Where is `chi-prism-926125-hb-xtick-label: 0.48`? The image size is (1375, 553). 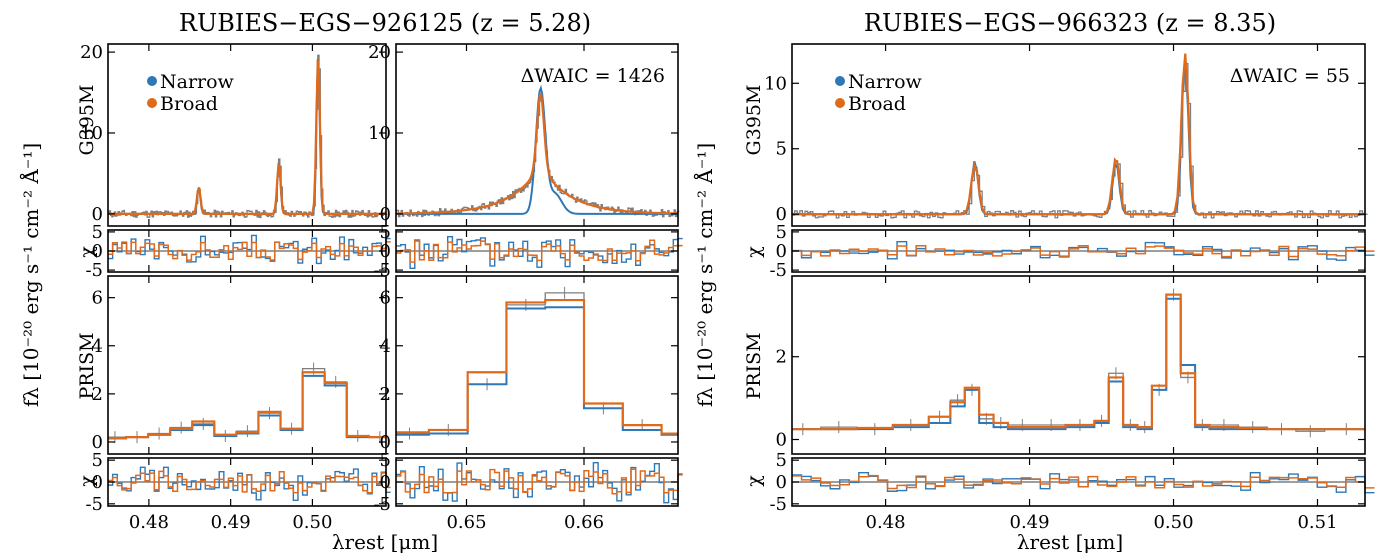 chi-prism-926125-hb-xtick-label: 0.48 is located at coordinates (149, 522).